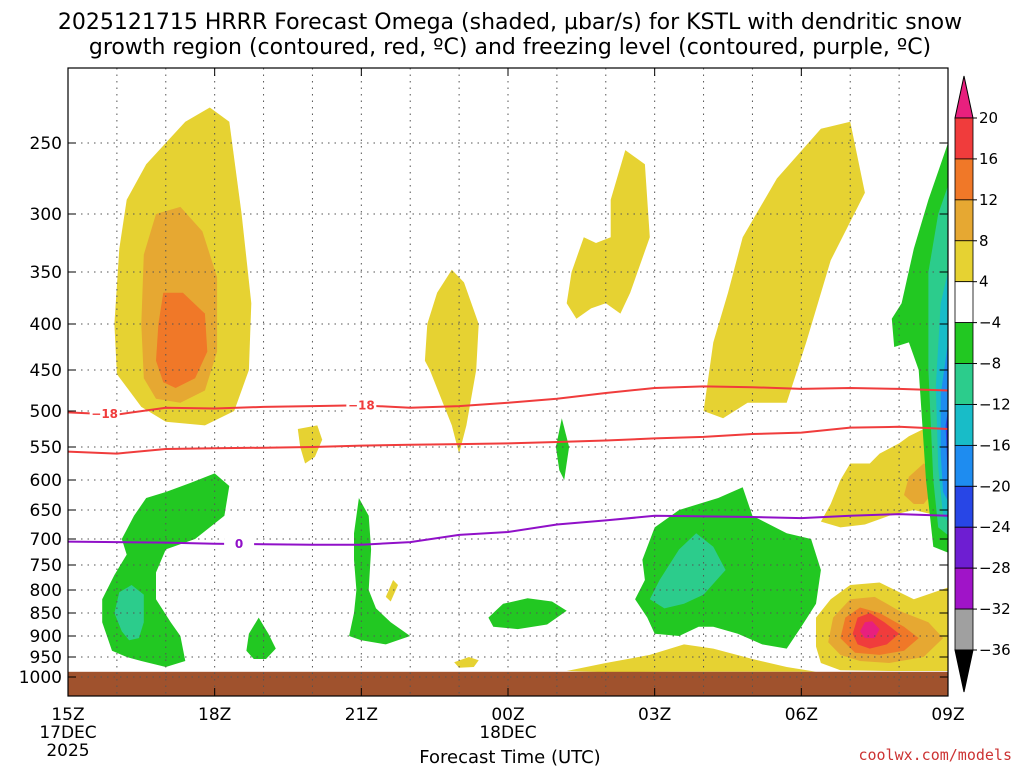 This screenshot has width=1024, height=768. What do you see at coordinates (233, 474) in the screenshot?
I see `contour-labels: −18 −18 0` at bounding box center [233, 474].